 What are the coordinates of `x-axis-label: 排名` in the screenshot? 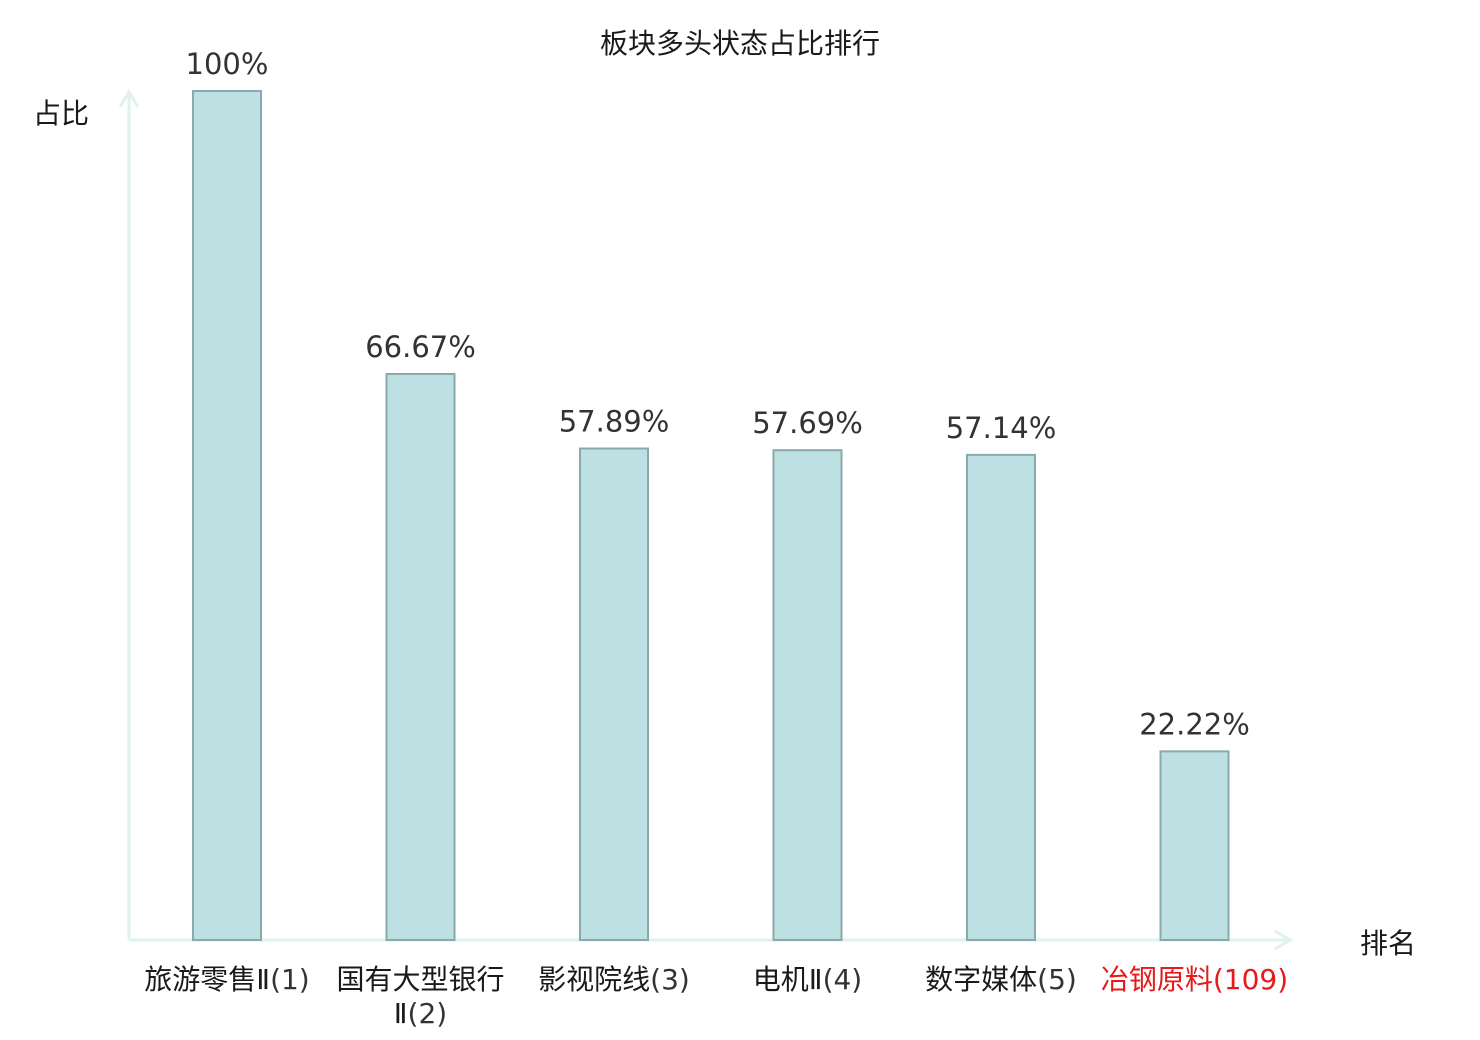 It's located at (1388, 943).